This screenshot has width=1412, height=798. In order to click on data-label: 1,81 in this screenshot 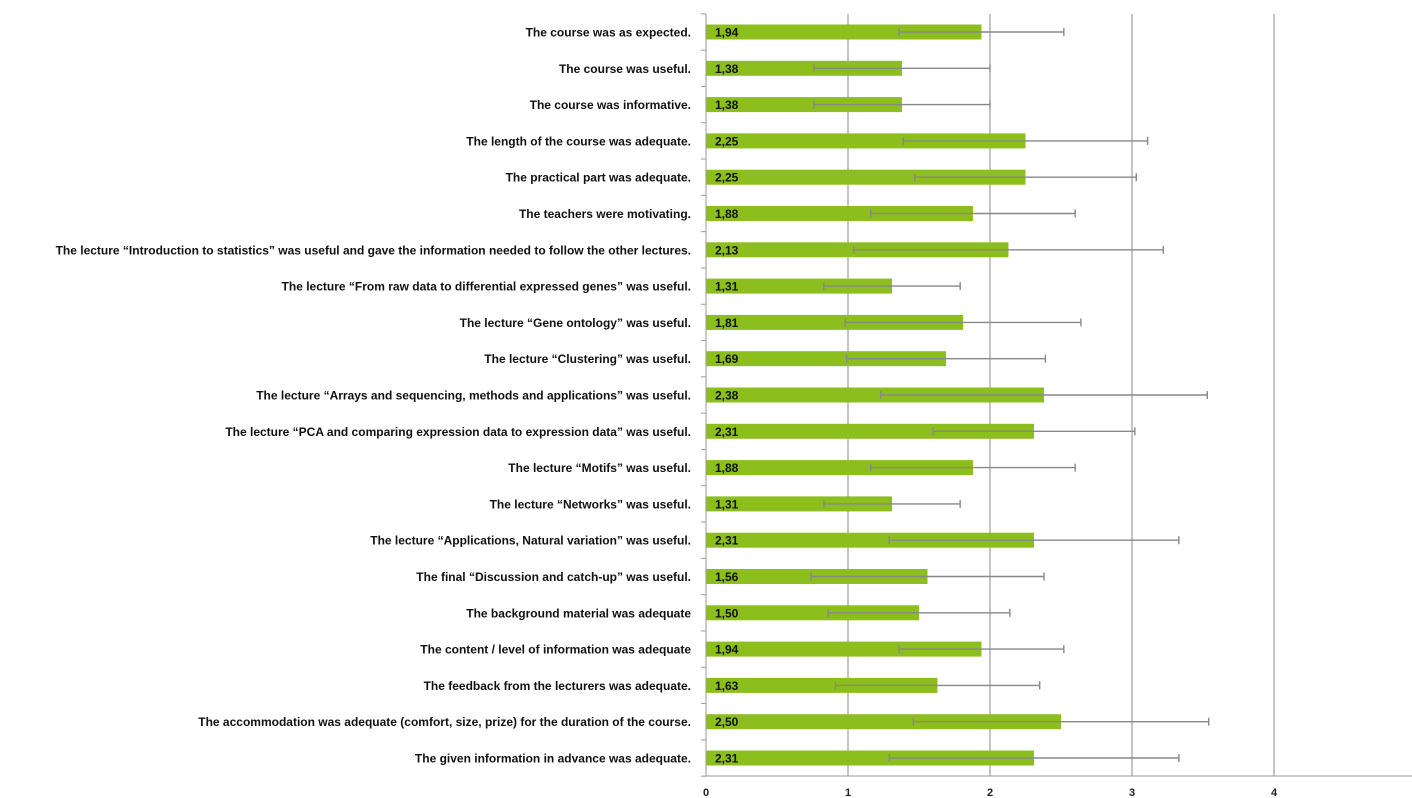, I will do `click(727, 323)`.